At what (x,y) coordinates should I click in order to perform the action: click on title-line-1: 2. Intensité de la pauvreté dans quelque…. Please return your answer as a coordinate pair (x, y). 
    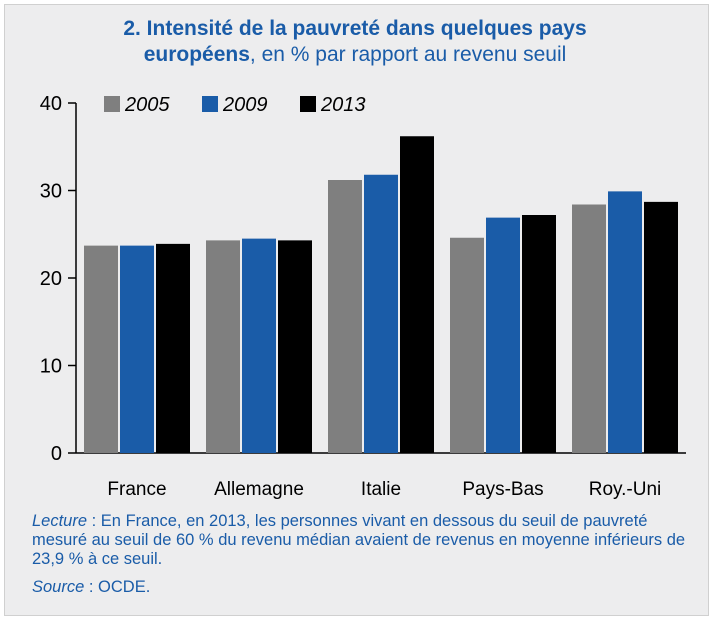
    Looking at the image, I should click on (355, 28).